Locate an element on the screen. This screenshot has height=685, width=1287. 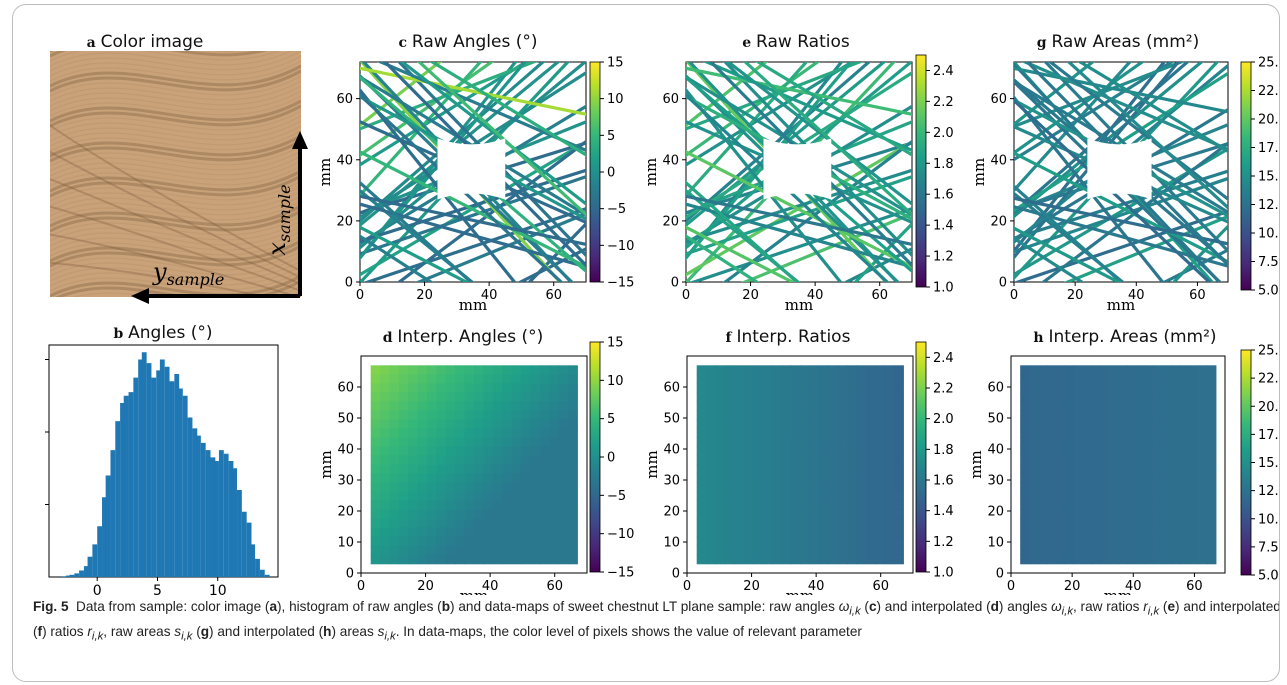
colorbar-tick-label: 1.6 is located at coordinates (943, 481).